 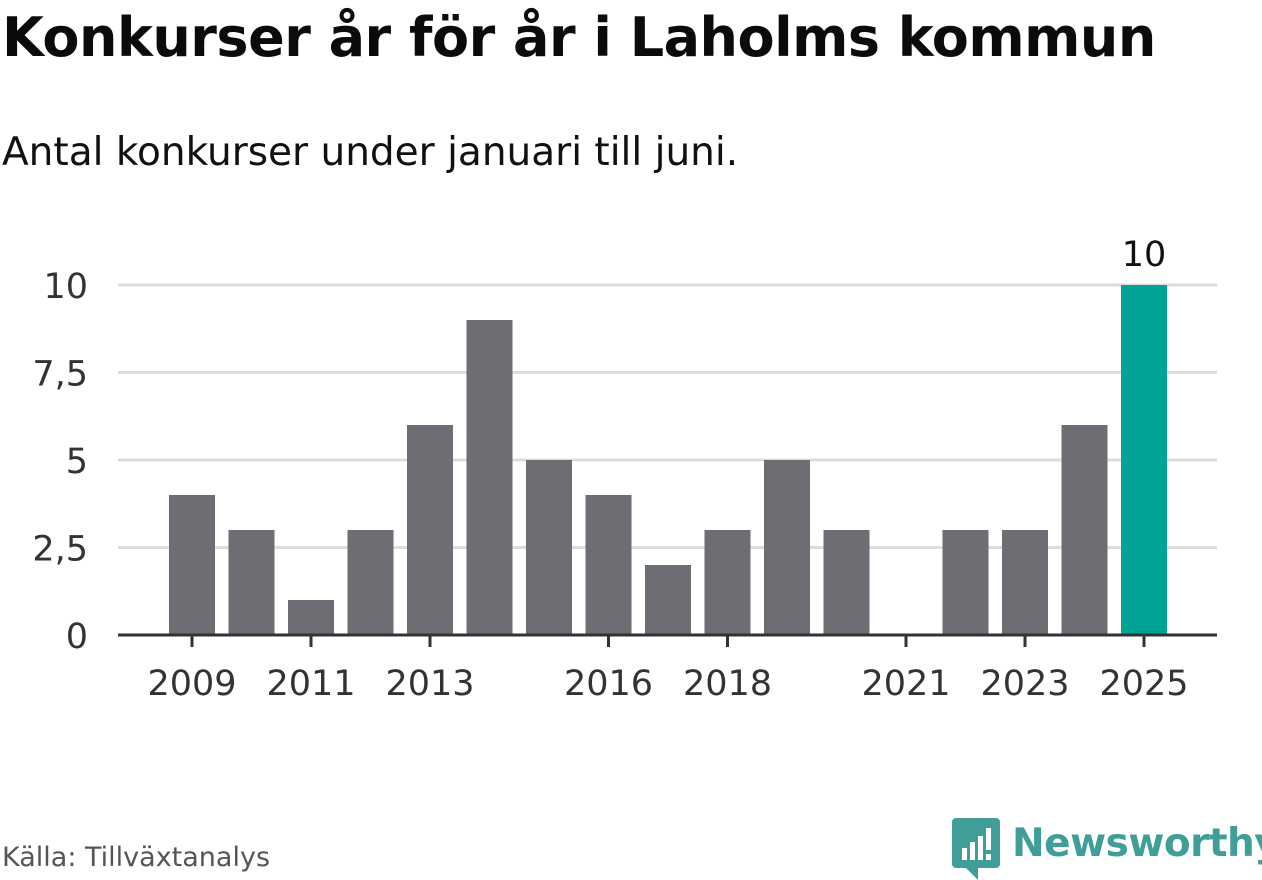 I want to click on bar-2016, so click(x=608, y=565).